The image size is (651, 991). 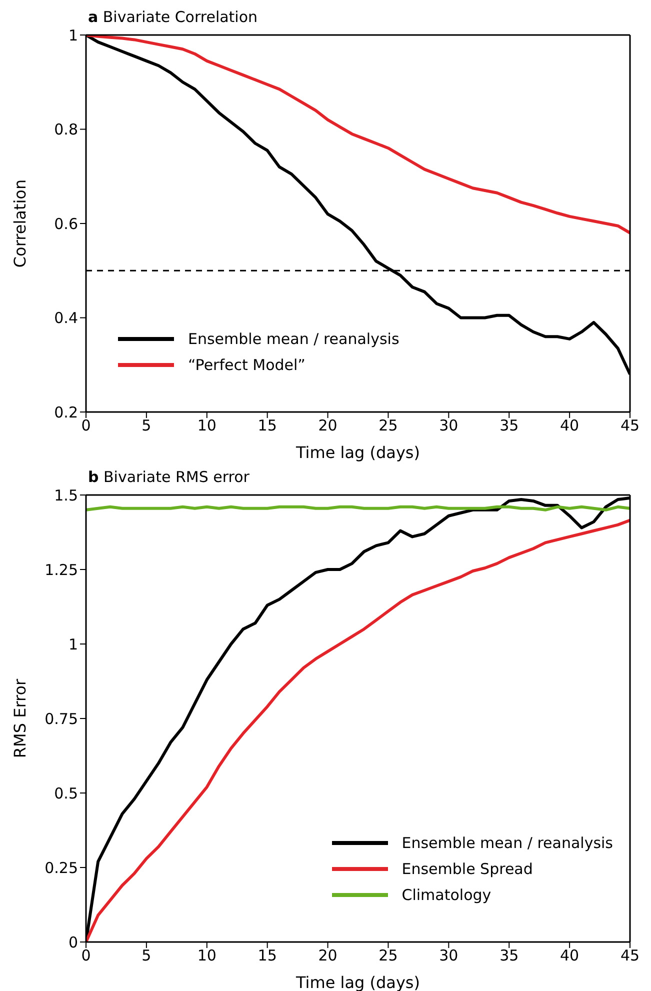 I want to click on y-axis-title: RMS Error, so click(x=20, y=718).